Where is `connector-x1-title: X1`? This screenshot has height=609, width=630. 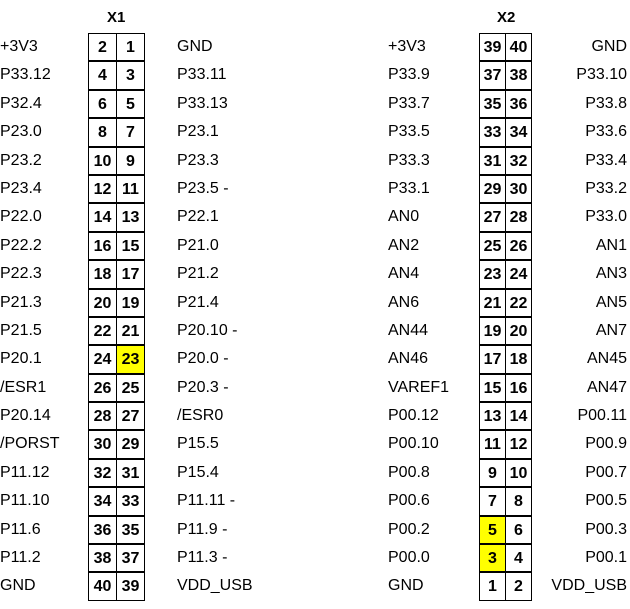 connector-x1-title: X1 is located at coordinates (116, 17).